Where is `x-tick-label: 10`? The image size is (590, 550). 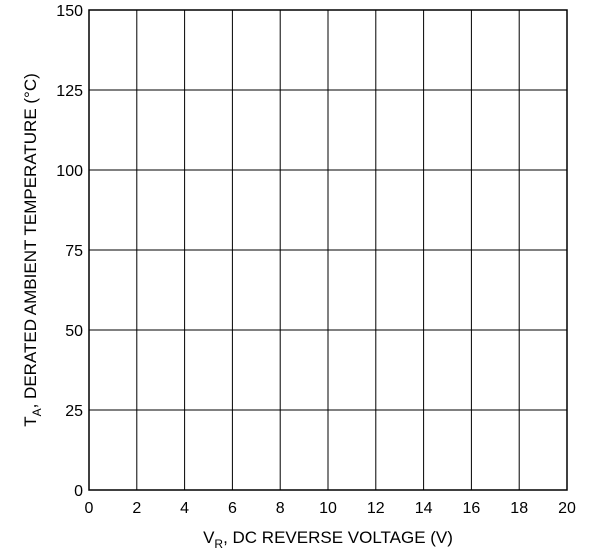 x-tick-label: 10 is located at coordinates (328, 508).